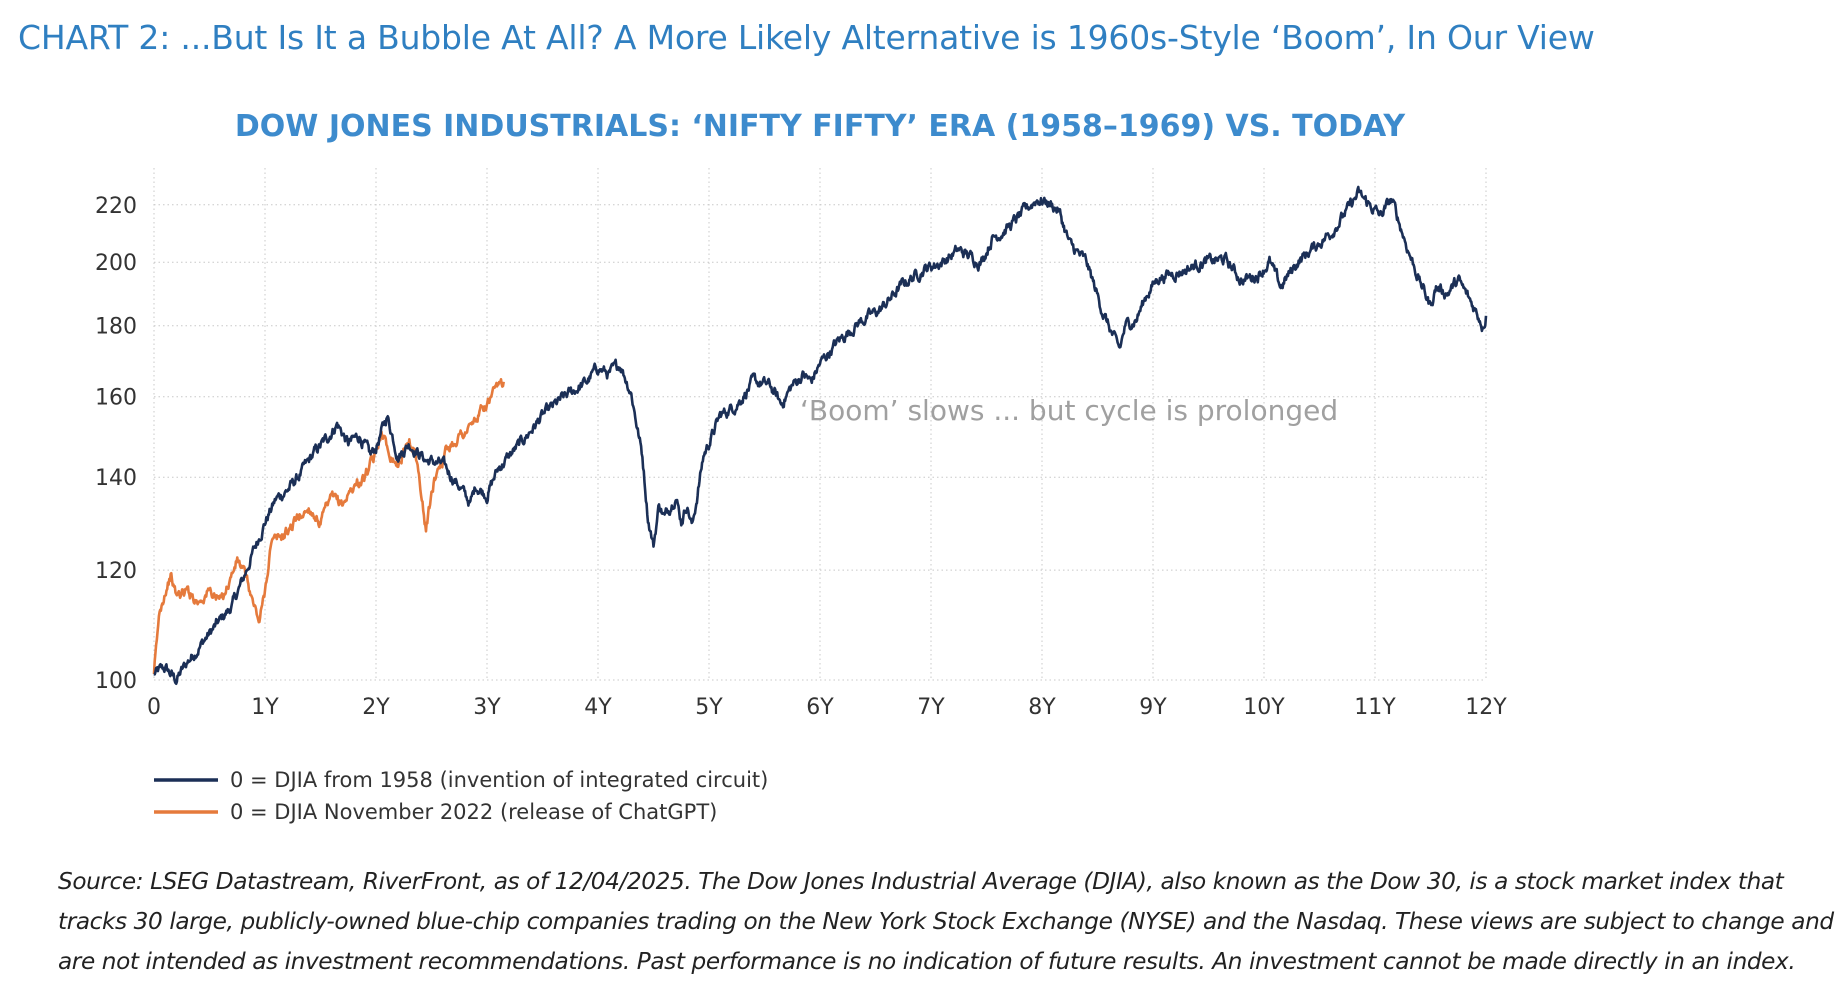  Describe the element at coordinates (709, 707) in the screenshot. I see `x-tick-label: 5Y` at that location.